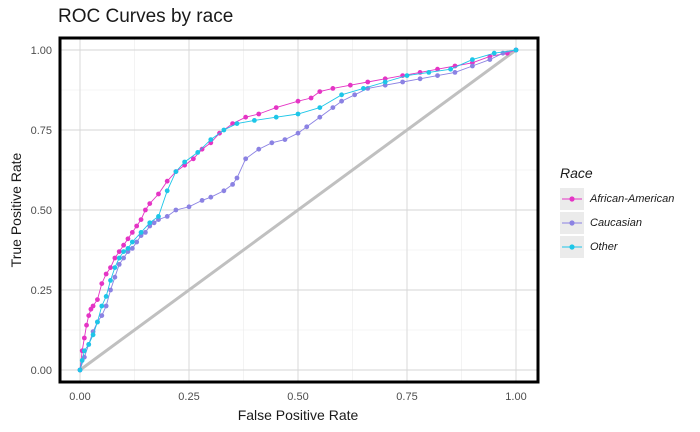 This screenshot has width=700, height=432. What do you see at coordinates (41, 371) in the screenshot?
I see `y-tick-label: 0.00` at bounding box center [41, 371].